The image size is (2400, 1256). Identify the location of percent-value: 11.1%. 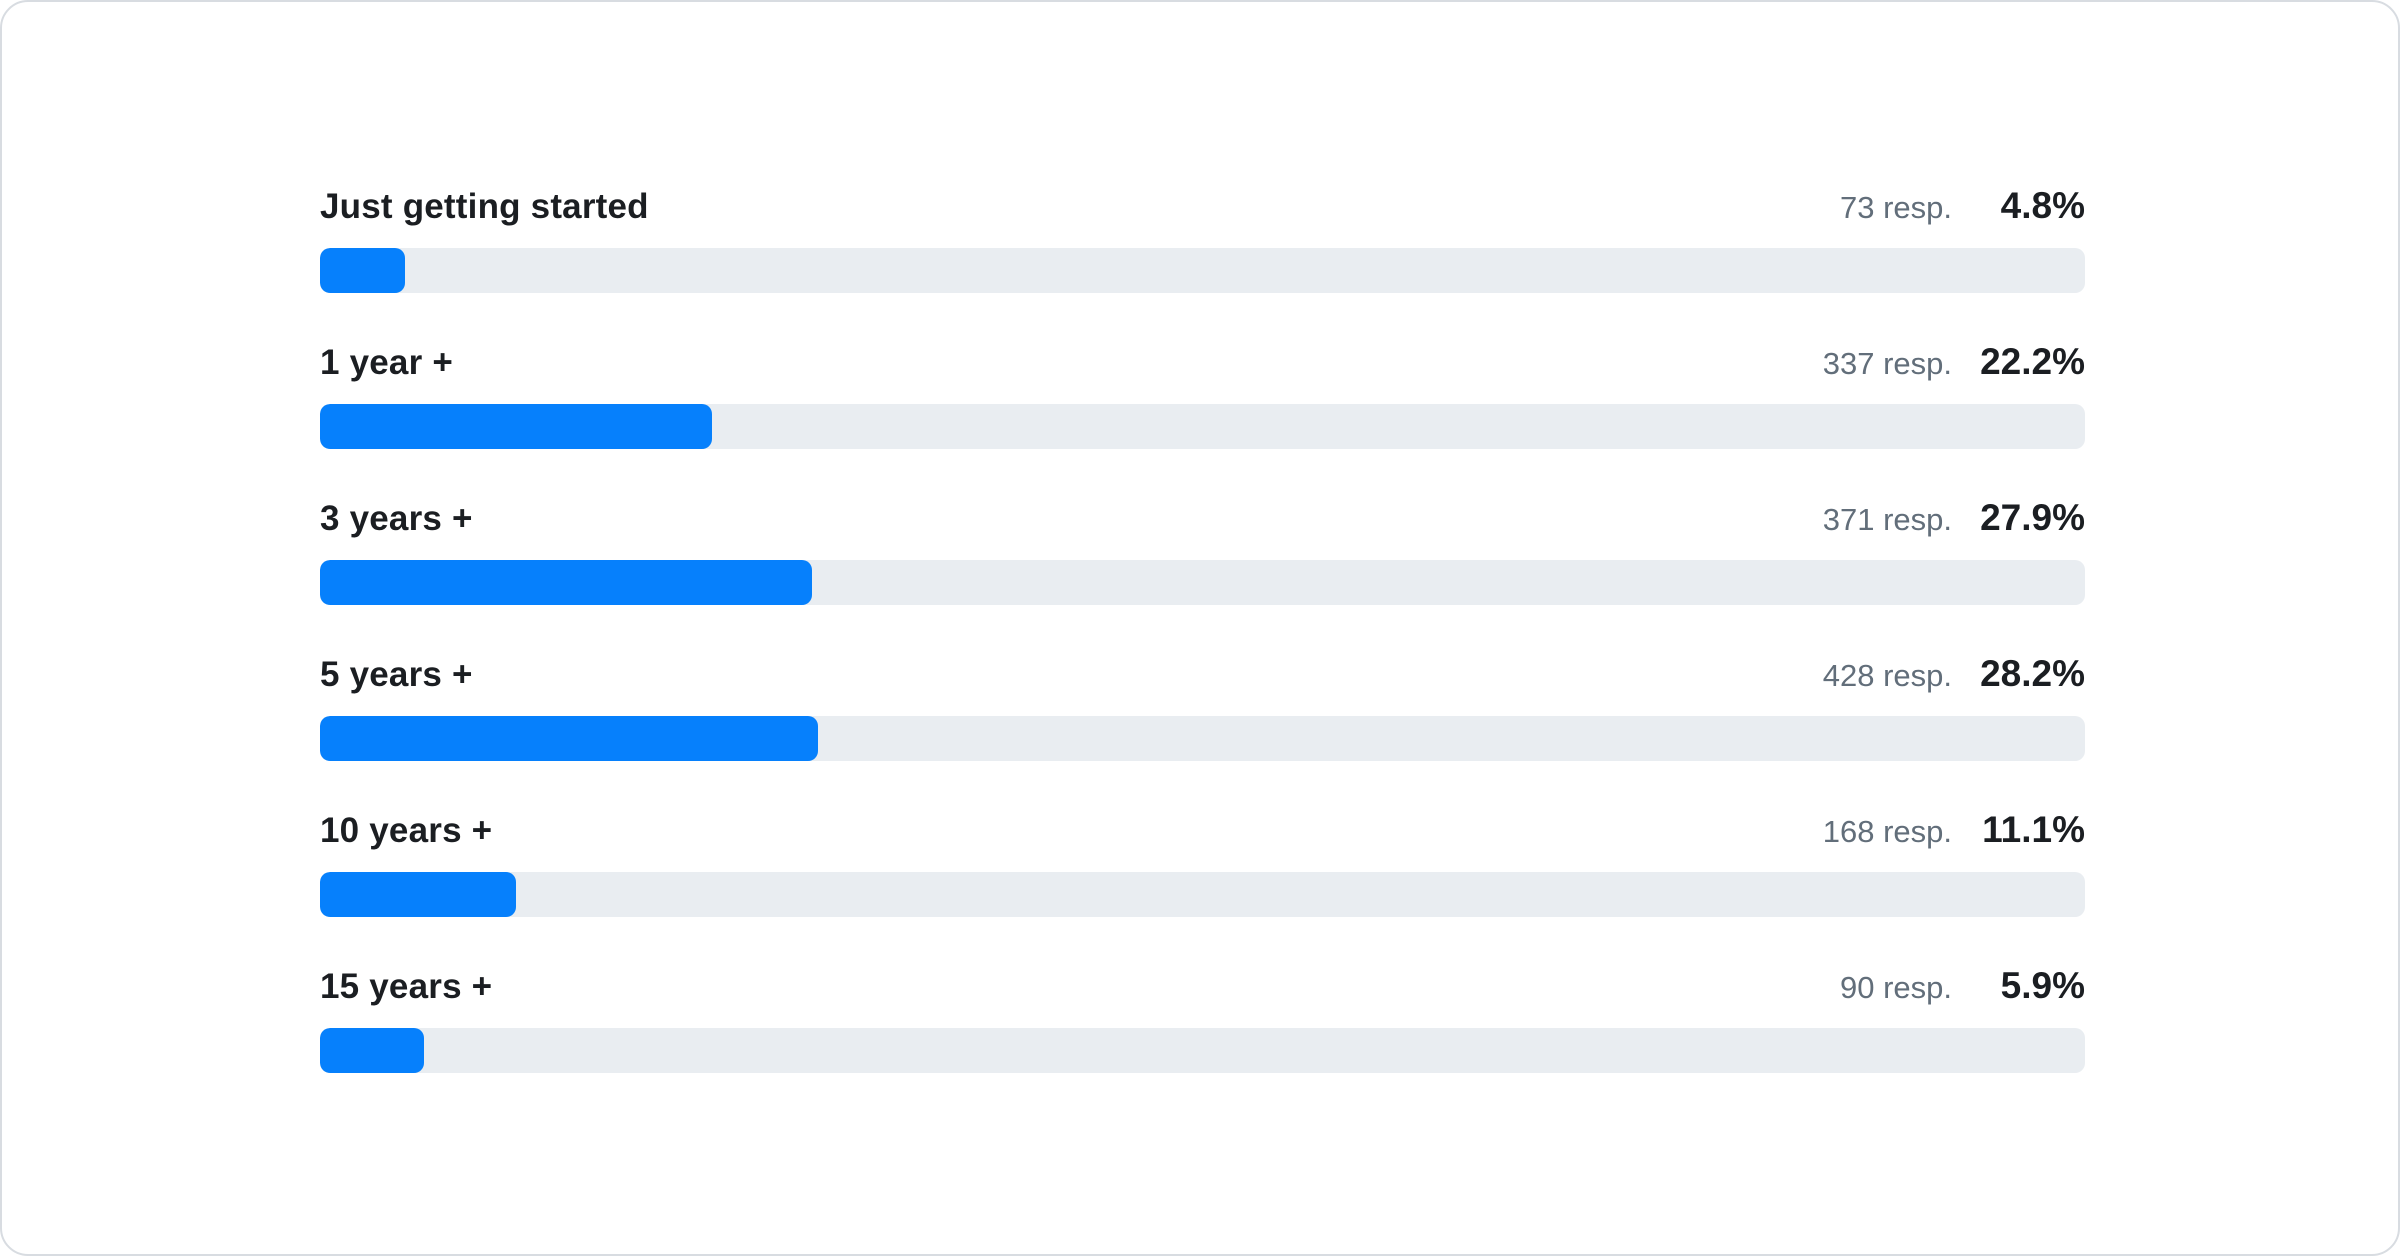
(2033, 829).